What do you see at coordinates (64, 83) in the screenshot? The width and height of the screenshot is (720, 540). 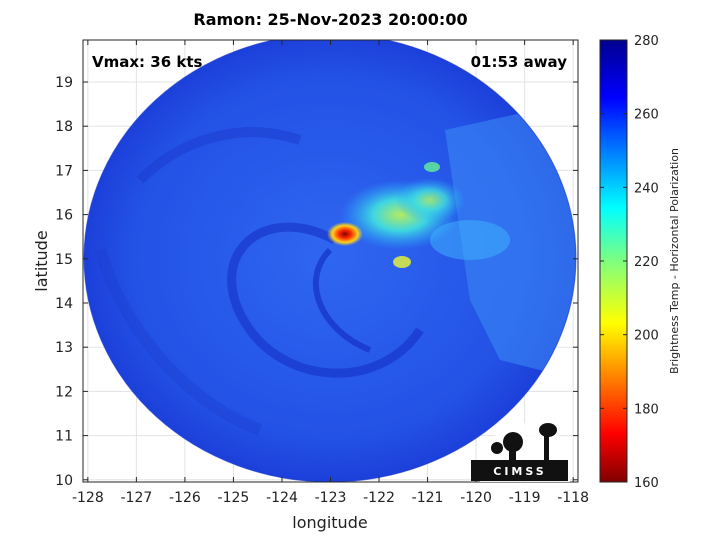 I see `y-tick-label: 19` at bounding box center [64, 83].